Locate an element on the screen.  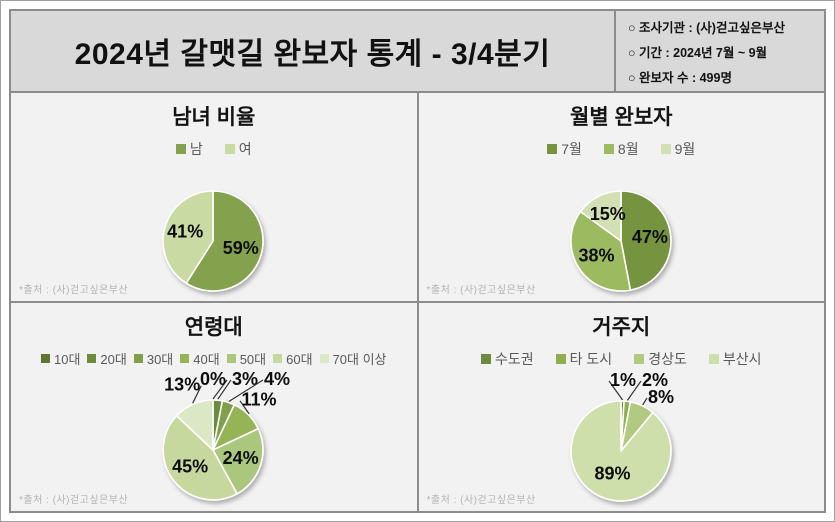
legend-item: 남 is located at coordinates (189, 149).